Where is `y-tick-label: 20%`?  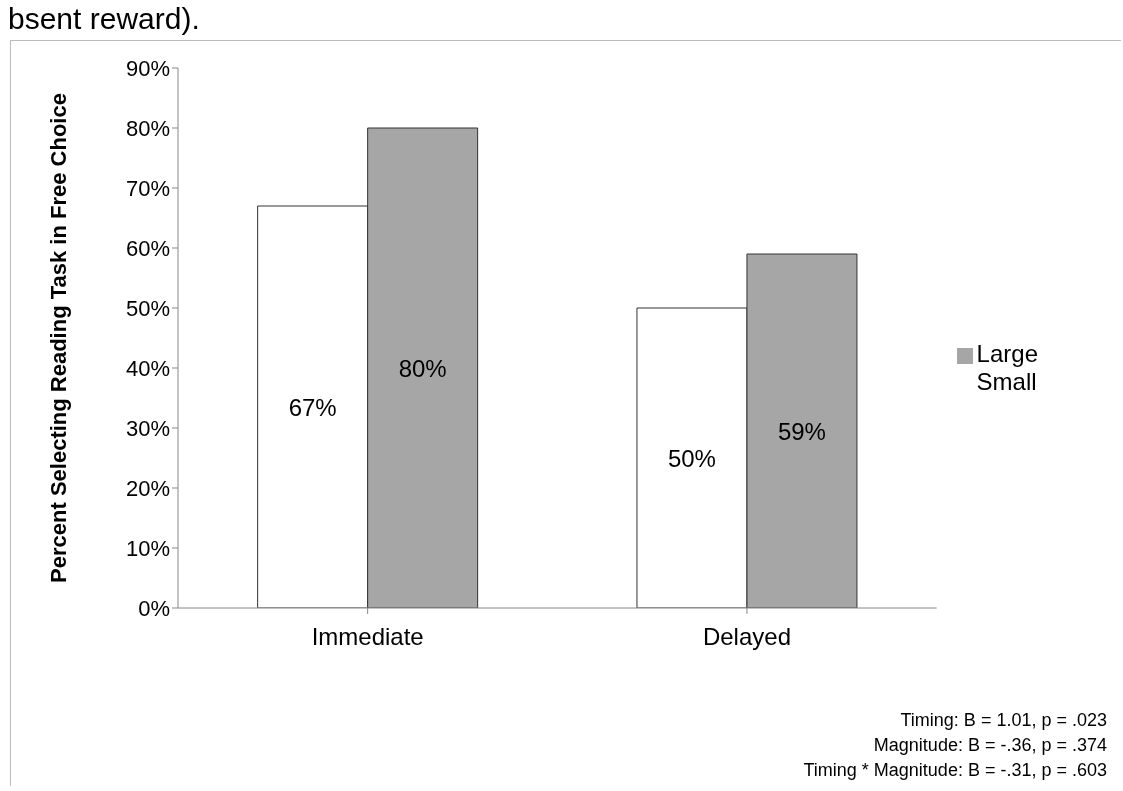
y-tick-label: 20% is located at coordinates (147, 488).